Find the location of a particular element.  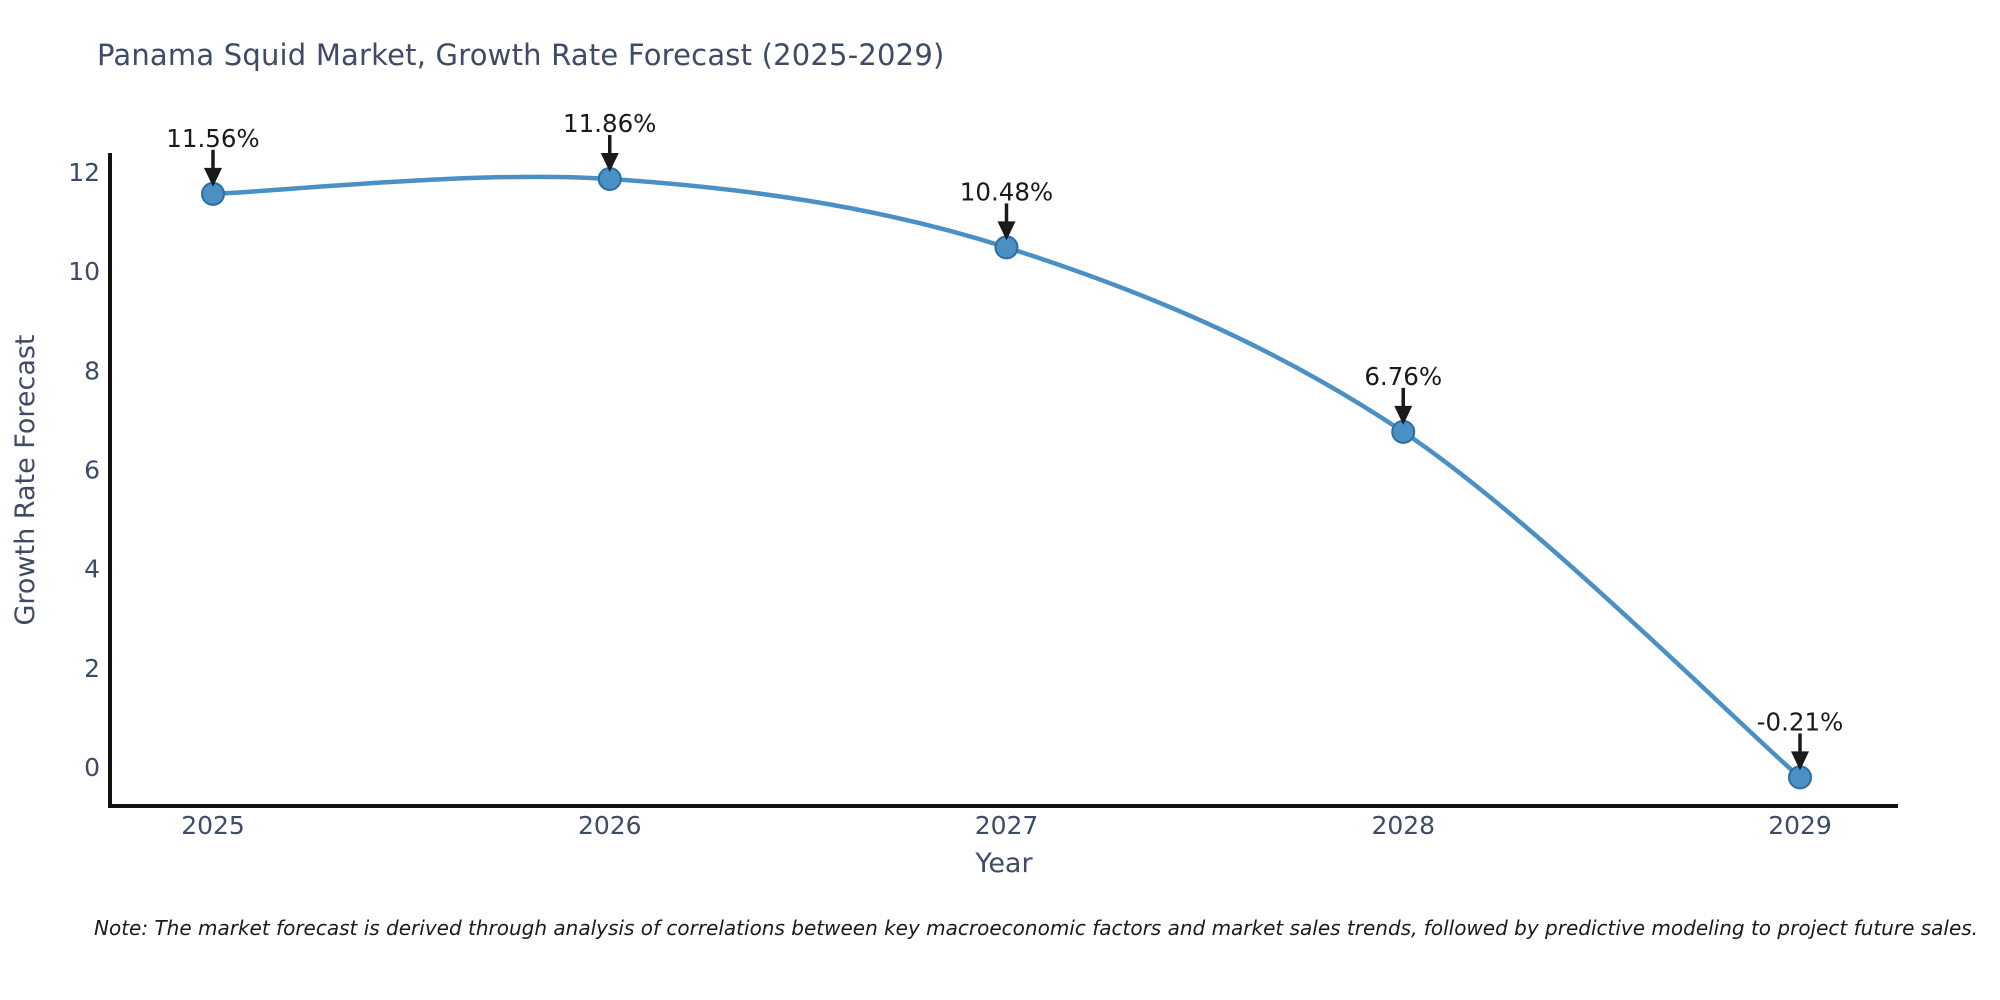

x-tick-label: 2026 is located at coordinates (610, 825).